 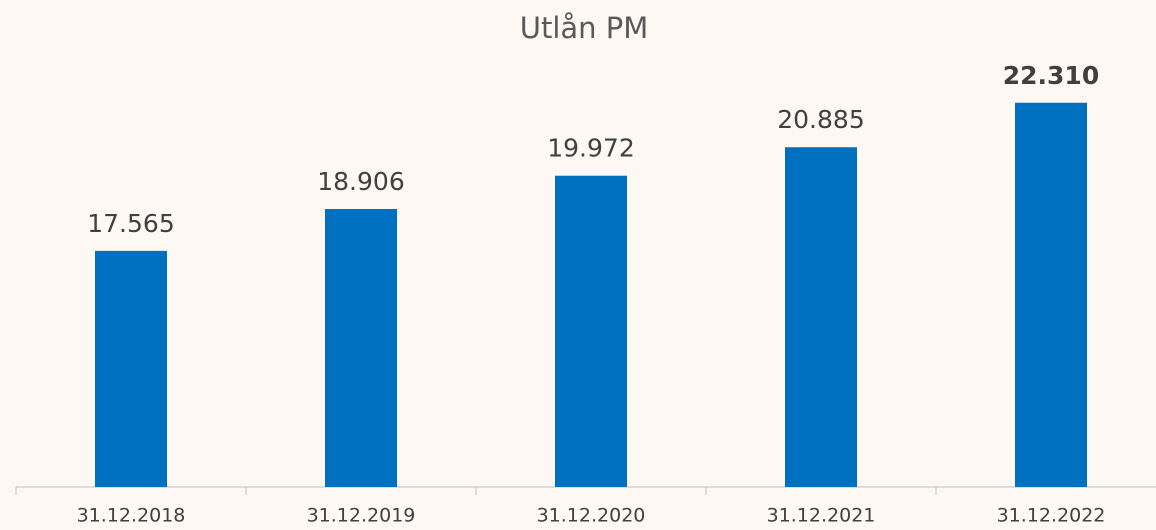 What do you see at coordinates (591, 516) in the screenshot?
I see `x-tick-label: 31.12.2020` at bounding box center [591, 516].